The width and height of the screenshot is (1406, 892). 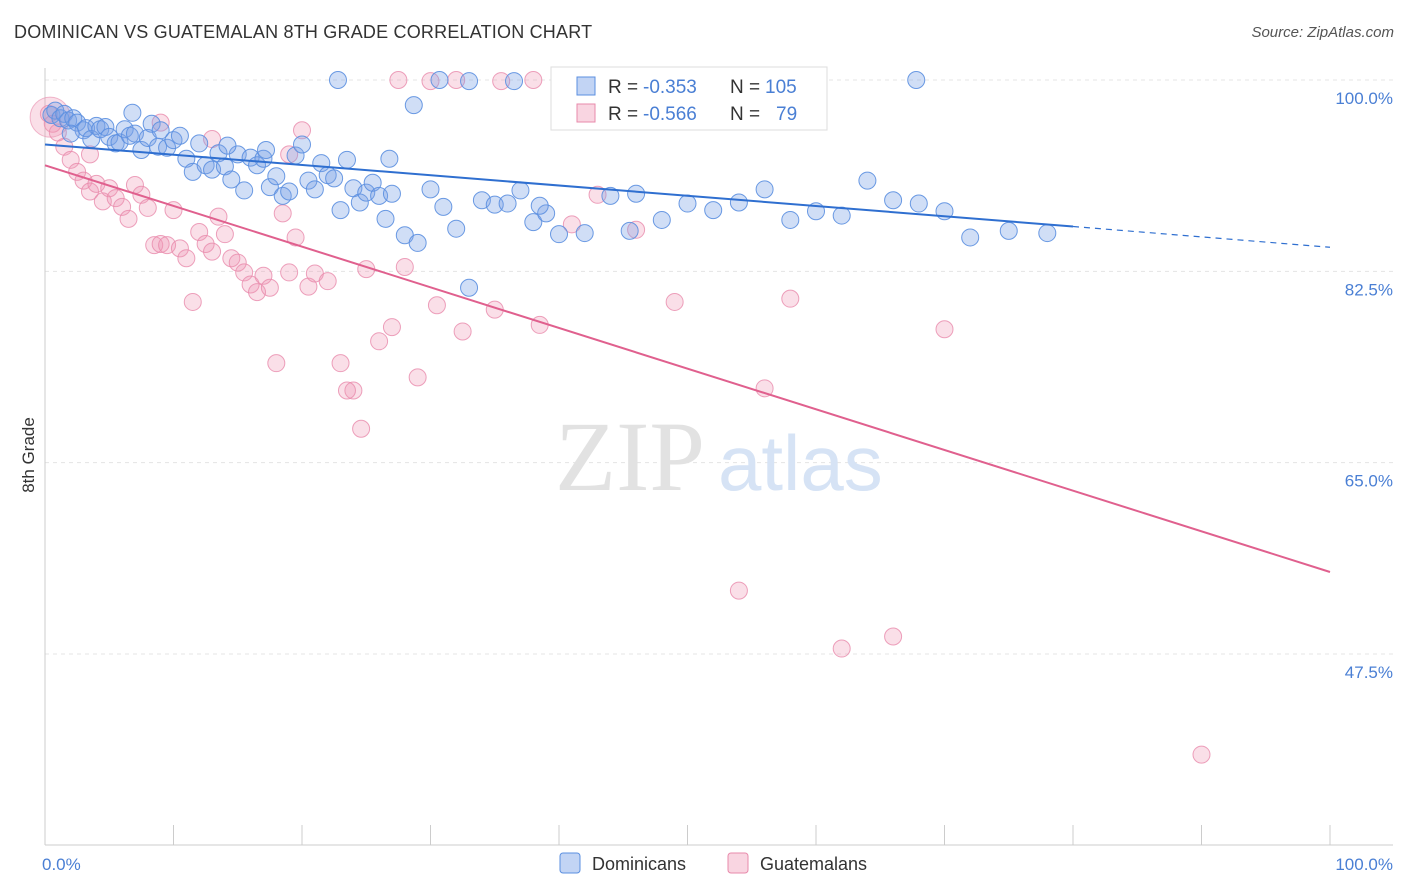 What do you see at coordinates (1364, 98) in the screenshot?
I see `y-tick-label: 100.0%` at bounding box center [1364, 98].